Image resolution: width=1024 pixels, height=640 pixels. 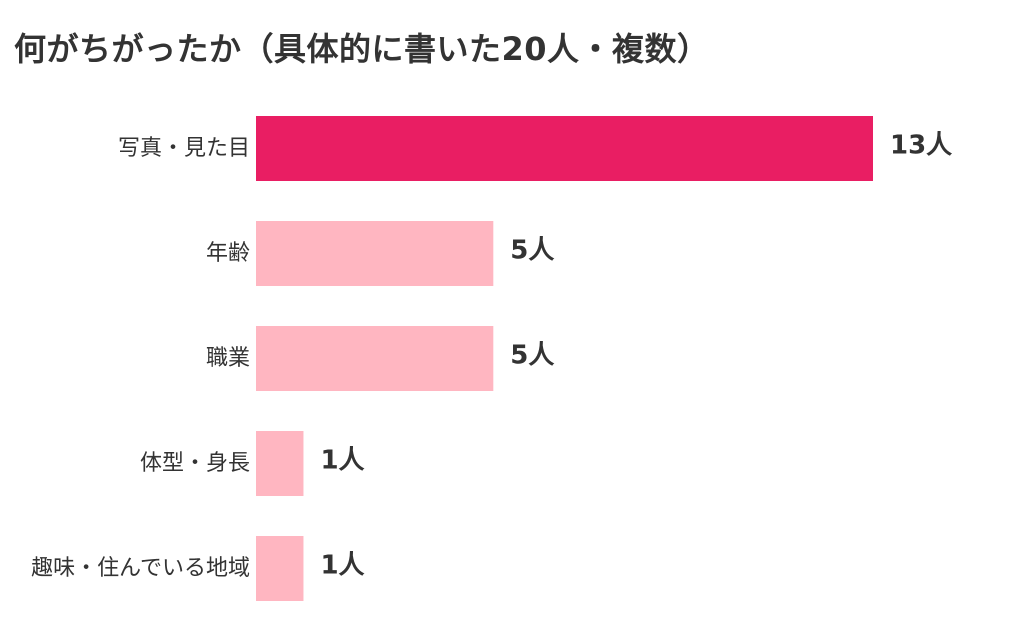 What do you see at coordinates (228, 253) in the screenshot?
I see `category-label-2: 年齢` at bounding box center [228, 253].